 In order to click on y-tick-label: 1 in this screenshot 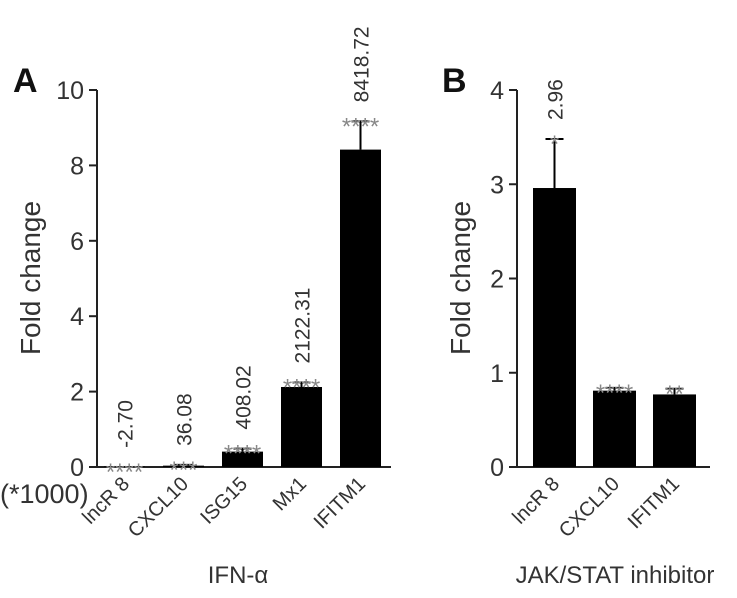, I will do `click(497, 374)`.